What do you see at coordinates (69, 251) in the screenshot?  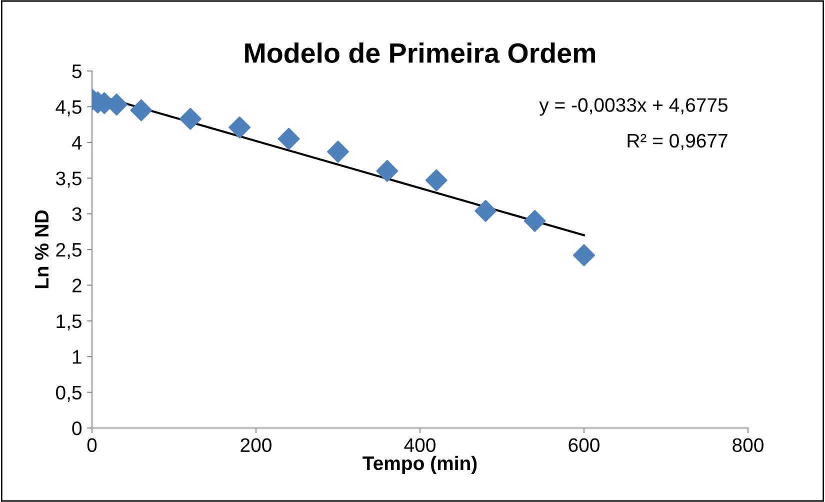 I see `y-tick-label: 2,5` at bounding box center [69, 251].